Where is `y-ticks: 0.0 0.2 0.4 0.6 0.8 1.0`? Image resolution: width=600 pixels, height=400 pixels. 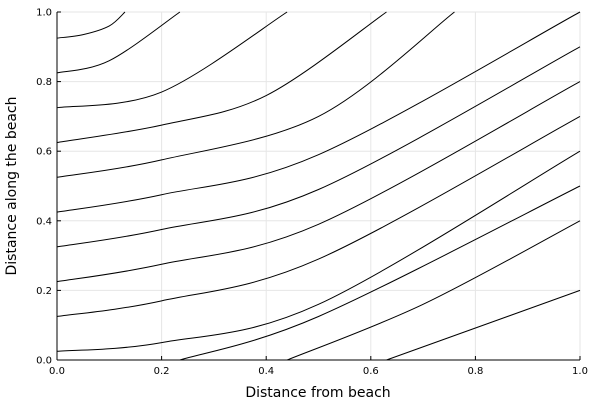
y-ticks: 0.0 0.2 0.4 0.6 0.8 1.0 is located at coordinates (48, 187).